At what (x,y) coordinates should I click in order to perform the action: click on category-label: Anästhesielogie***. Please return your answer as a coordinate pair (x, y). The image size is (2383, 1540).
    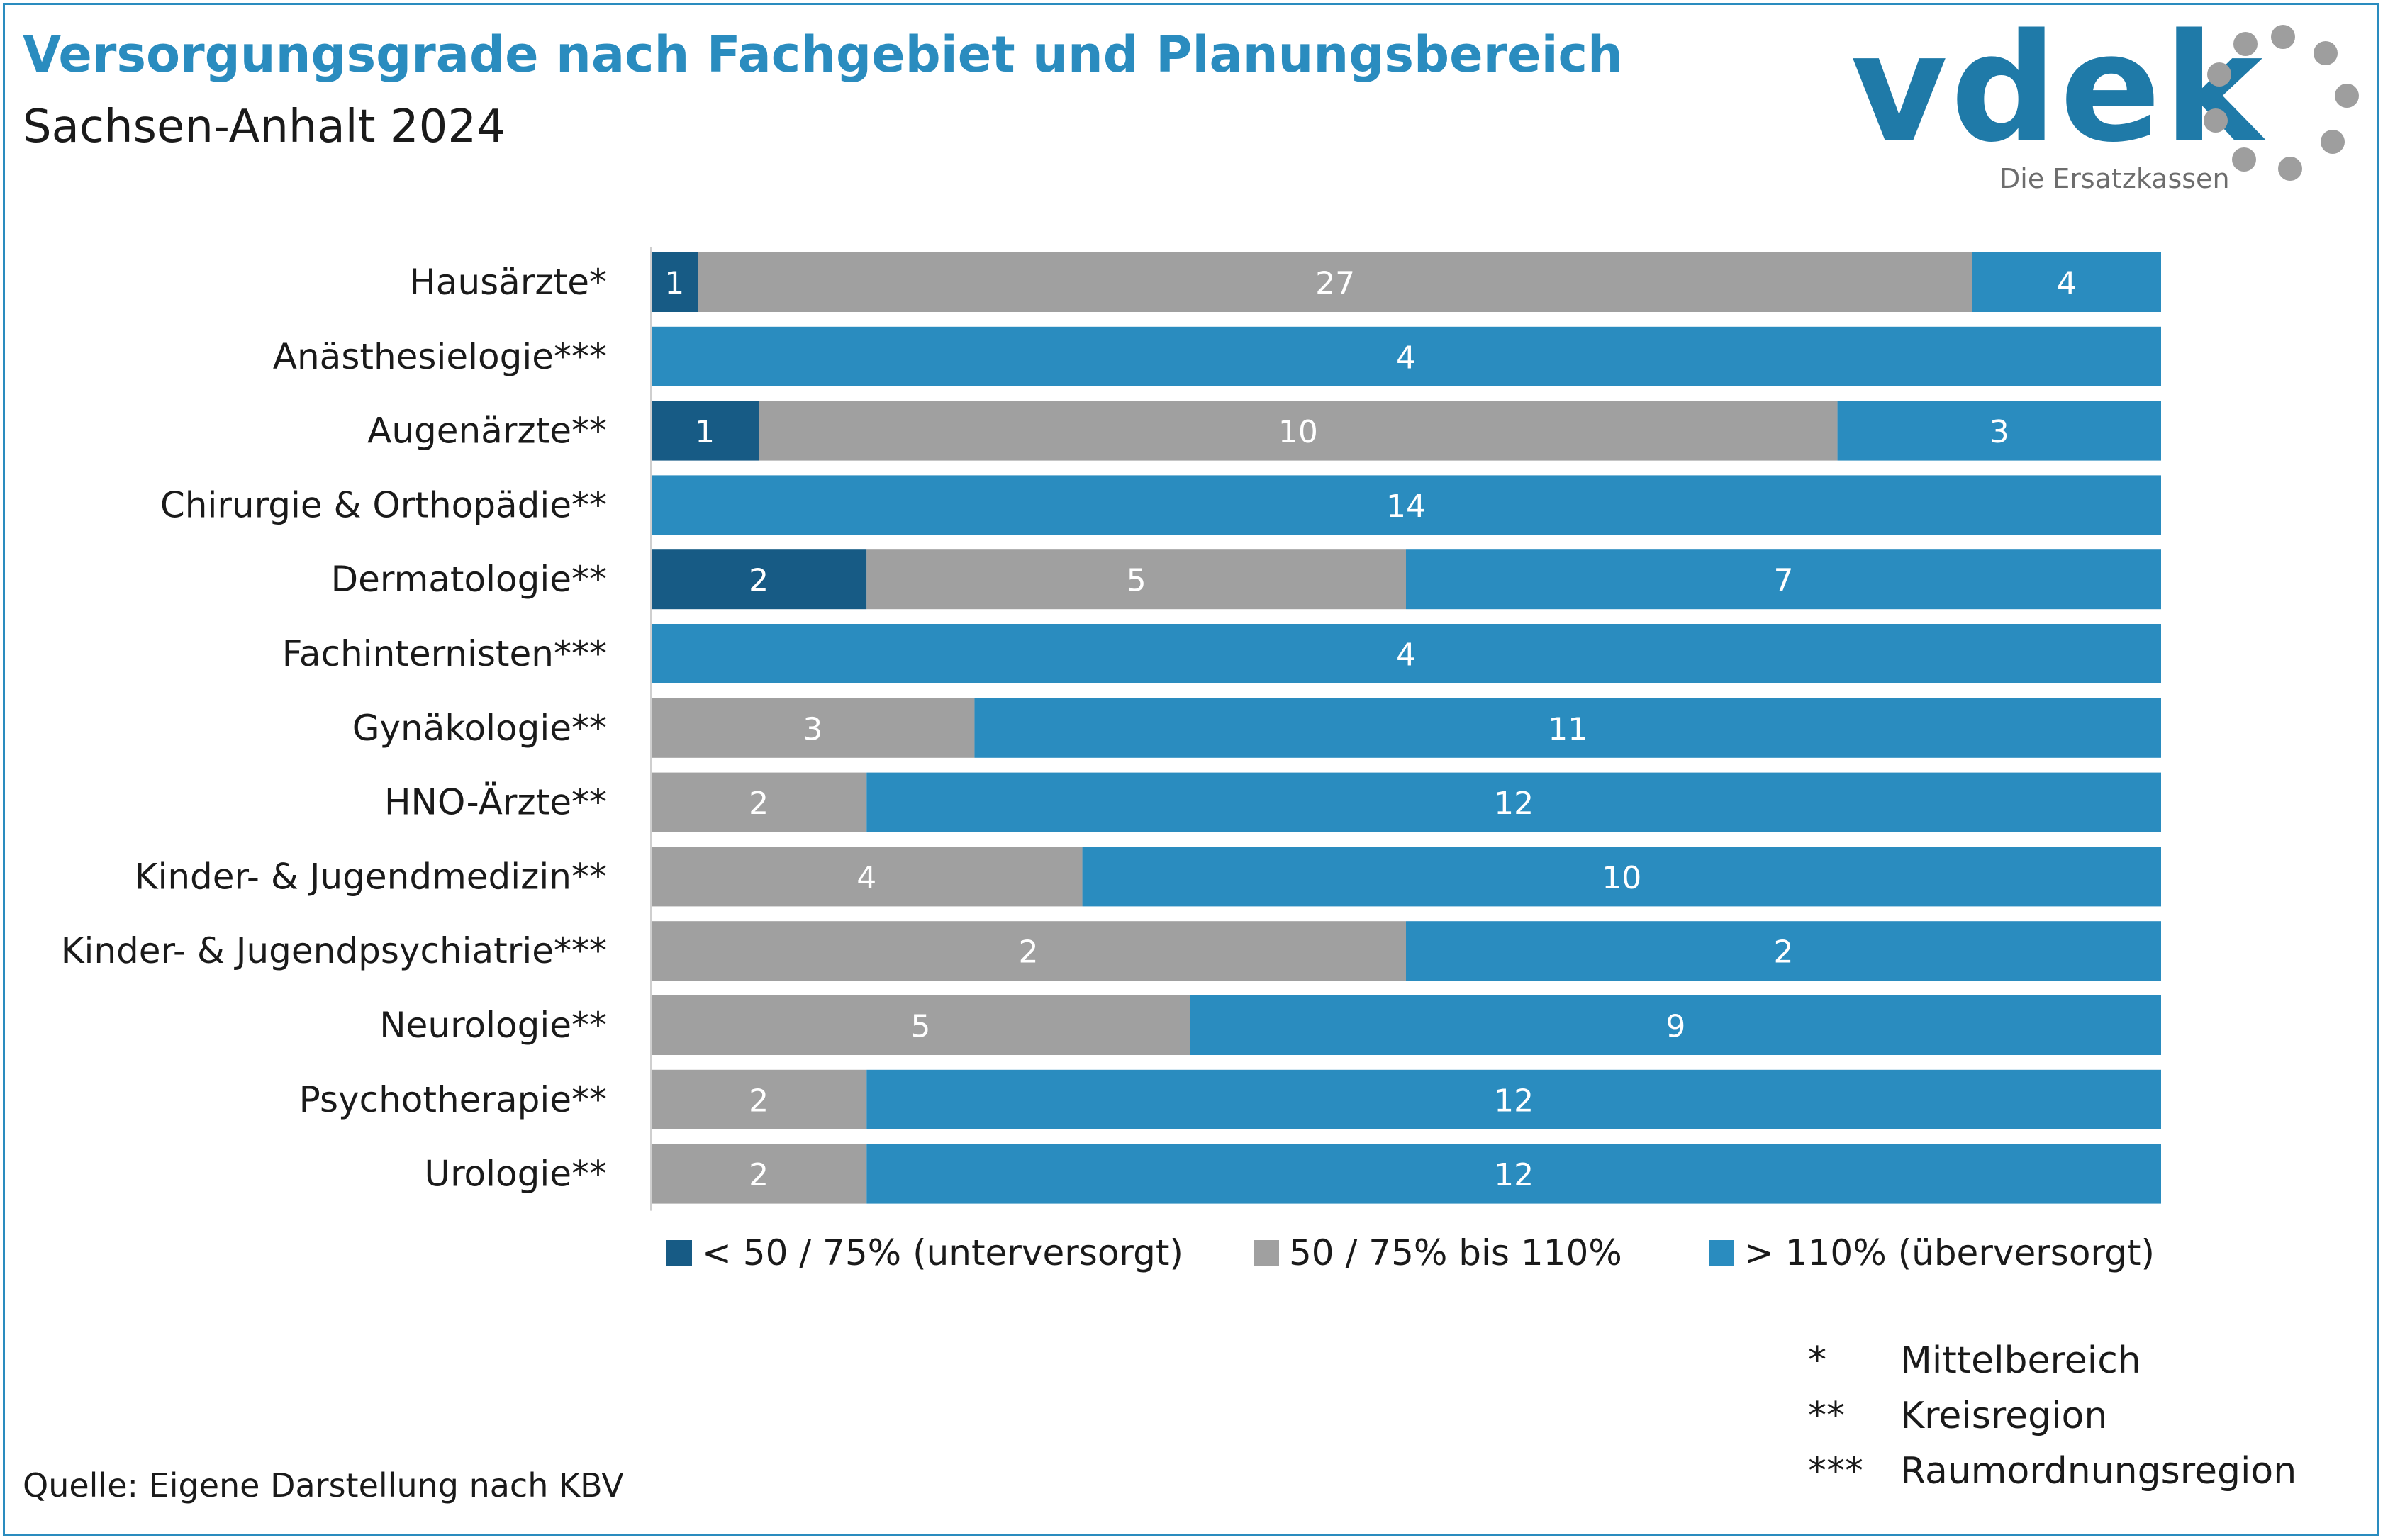
    Looking at the image, I should click on (440, 356).